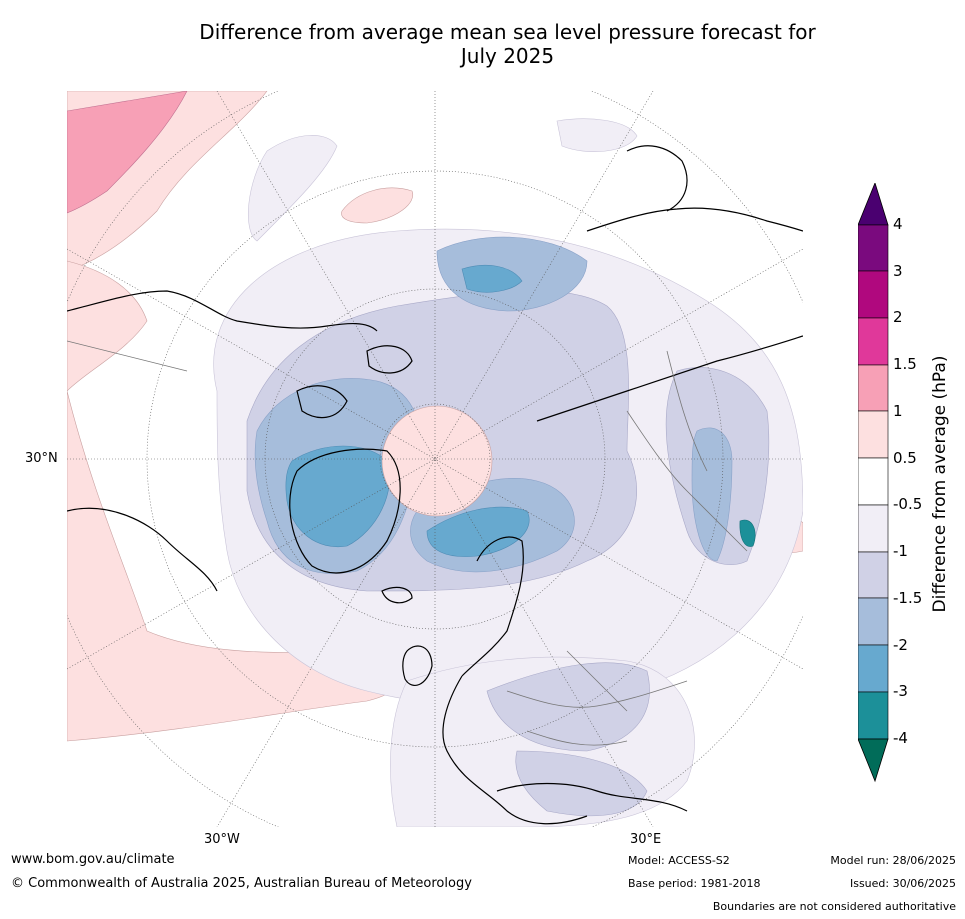 The height and width of the screenshot is (919, 965). What do you see at coordinates (905, 457) in the screenshot?
I see `colorbar-tick-label: 0.5` at bounding box center [905, 457].